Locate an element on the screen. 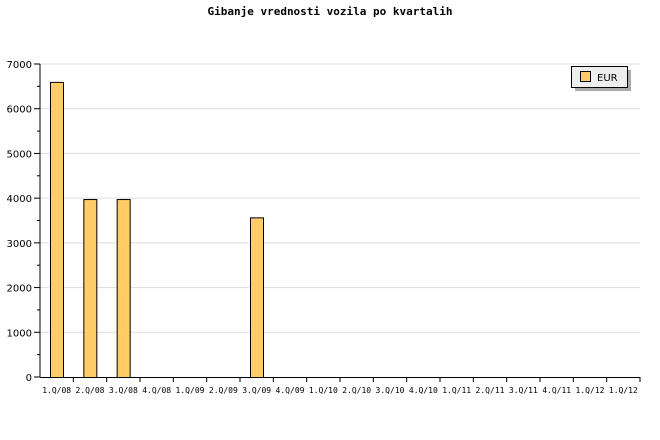 The image size is (660, 440). x-tick-label: 2.Q/09 is located at coordinates (223, 390).